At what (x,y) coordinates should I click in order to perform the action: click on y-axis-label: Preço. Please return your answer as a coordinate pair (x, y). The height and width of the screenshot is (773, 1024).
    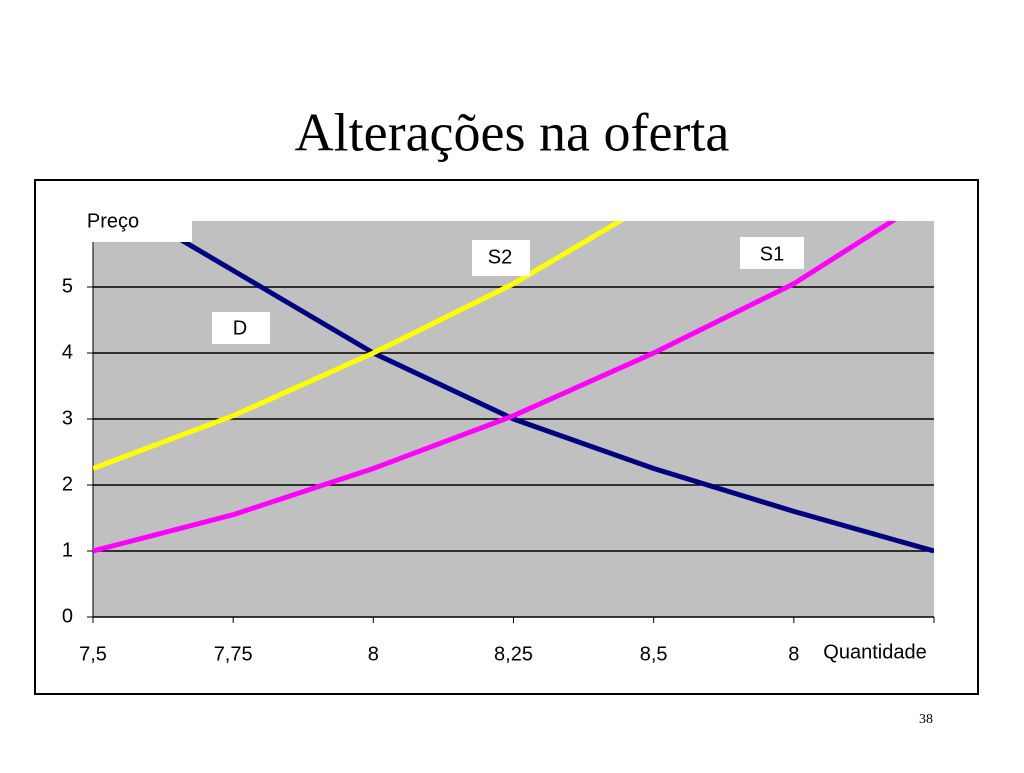
    Looking at the image, I should click on (113, 221).